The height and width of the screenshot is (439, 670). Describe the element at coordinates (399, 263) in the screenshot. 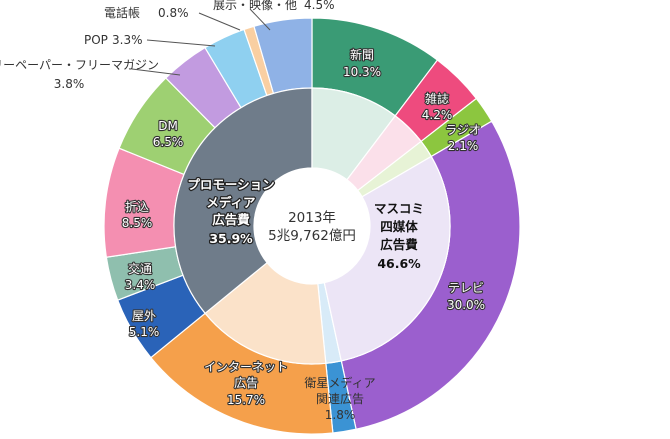

I see `mass-media-group-value: 46.6%` at that location.